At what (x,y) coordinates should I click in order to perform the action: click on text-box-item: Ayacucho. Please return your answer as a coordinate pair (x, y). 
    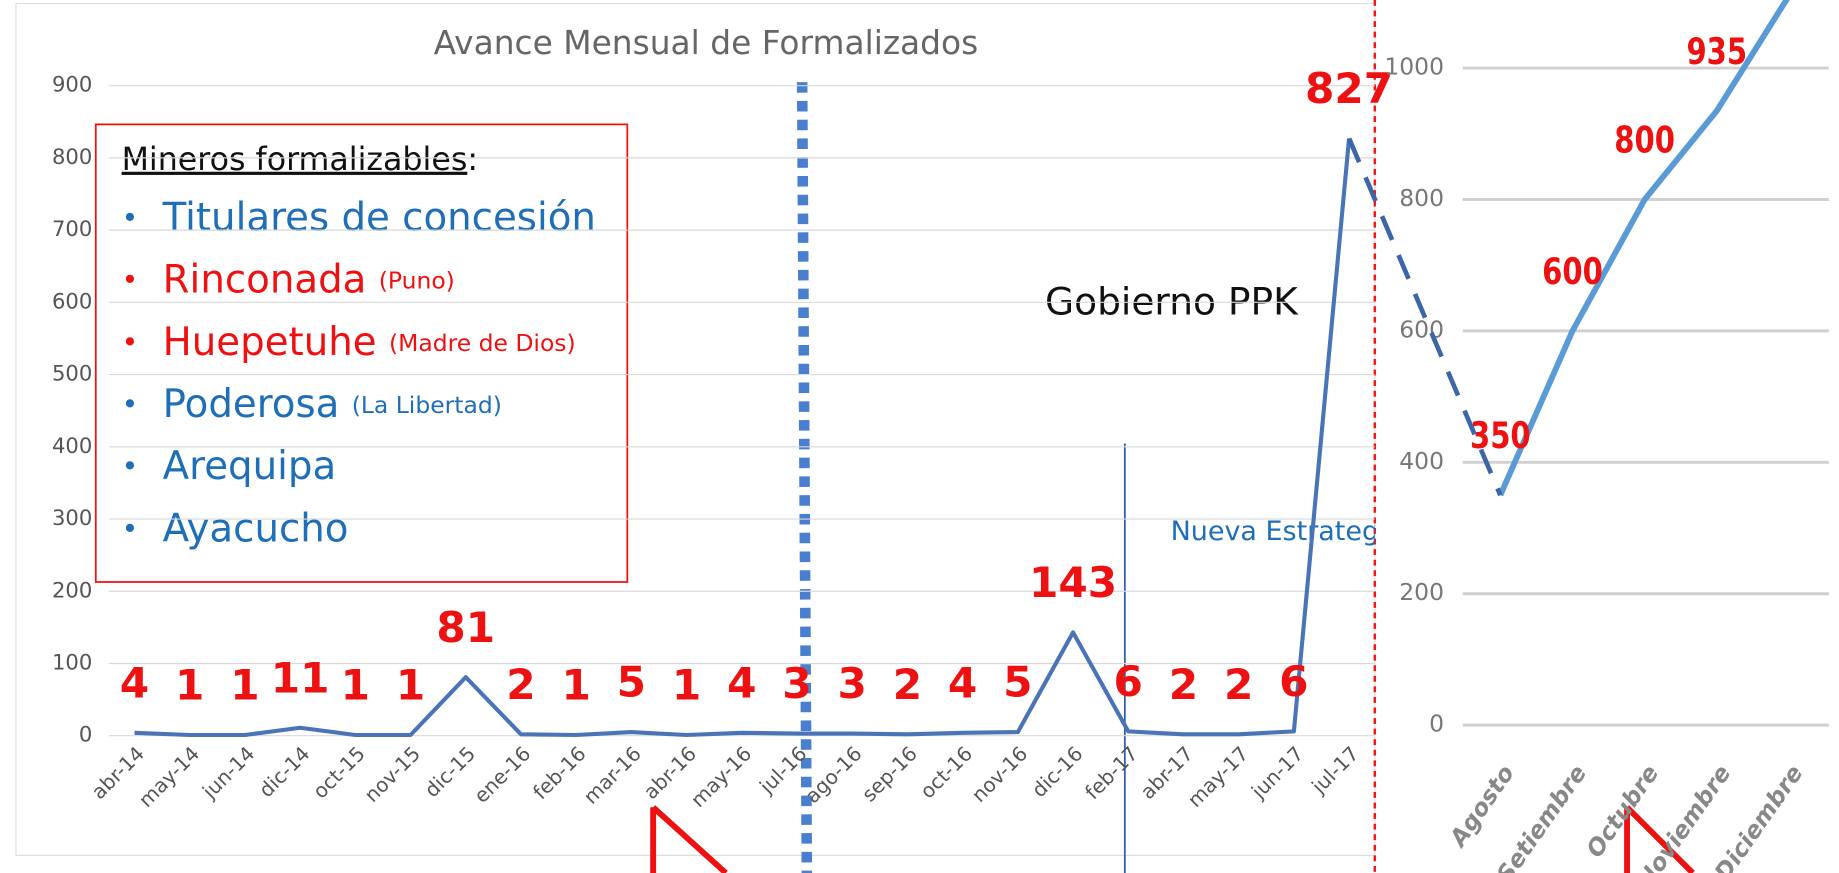
    Looking at the image, I should click on (256, 528).